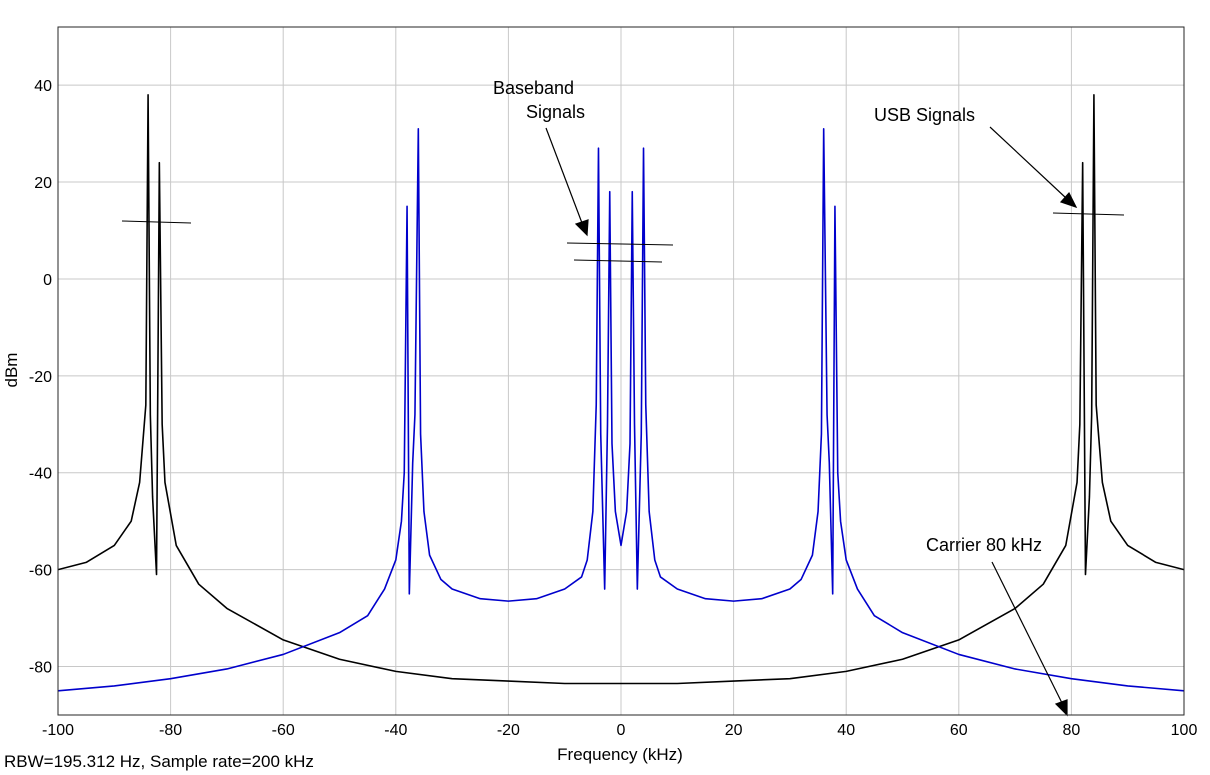 Image resolution: width=1210 pixels, height=775 pixels. I want to click on marker-line-baseband-upper, so click(620, 244).